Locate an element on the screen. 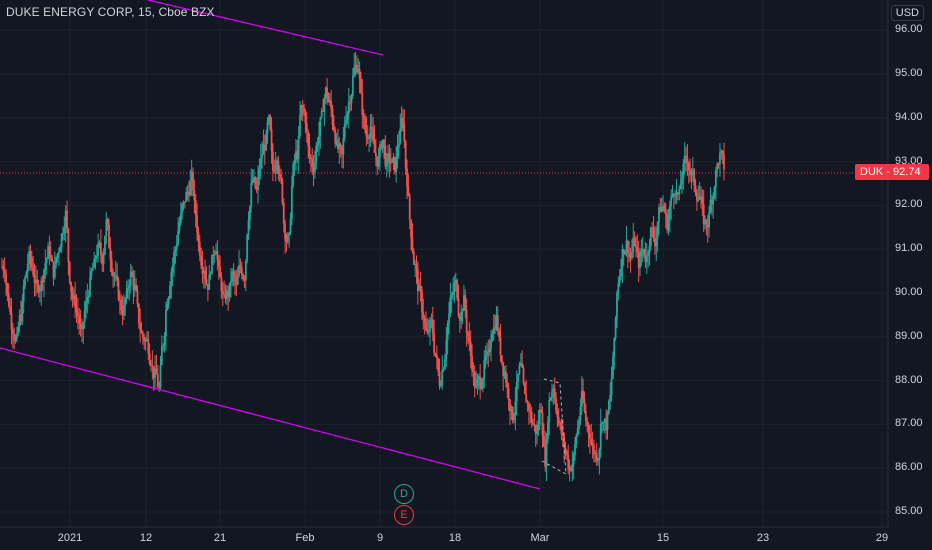 The image size is (932, 550). x-tick-label: 18 is located at coordinates (455, 538).